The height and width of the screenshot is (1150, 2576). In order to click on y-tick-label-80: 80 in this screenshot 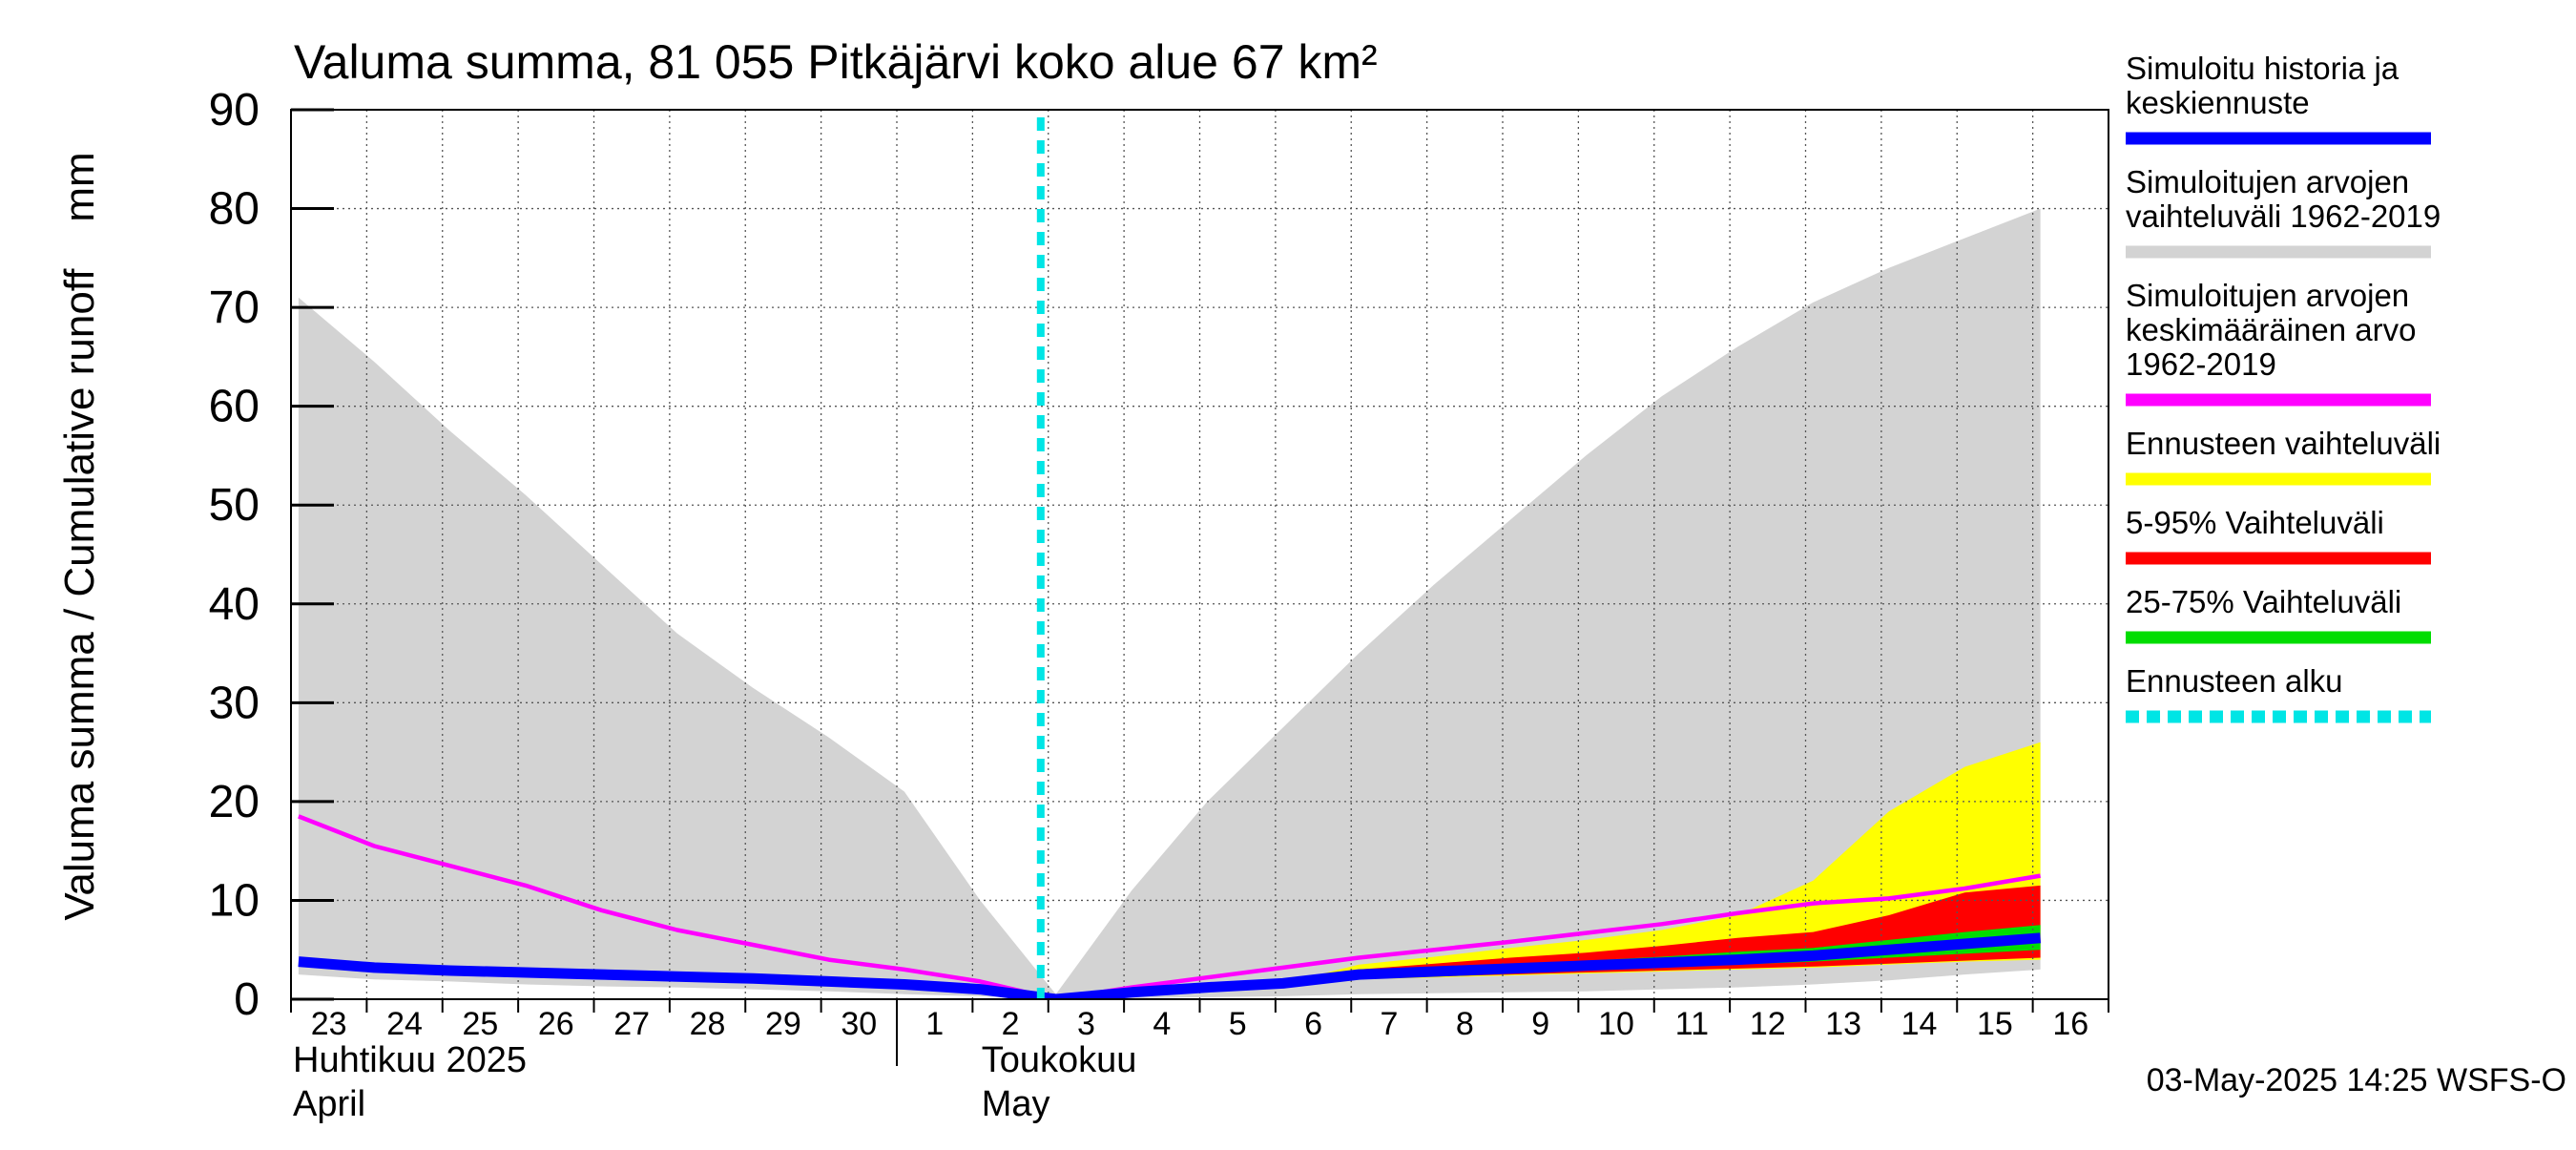, I will do `click(234, 209)`.